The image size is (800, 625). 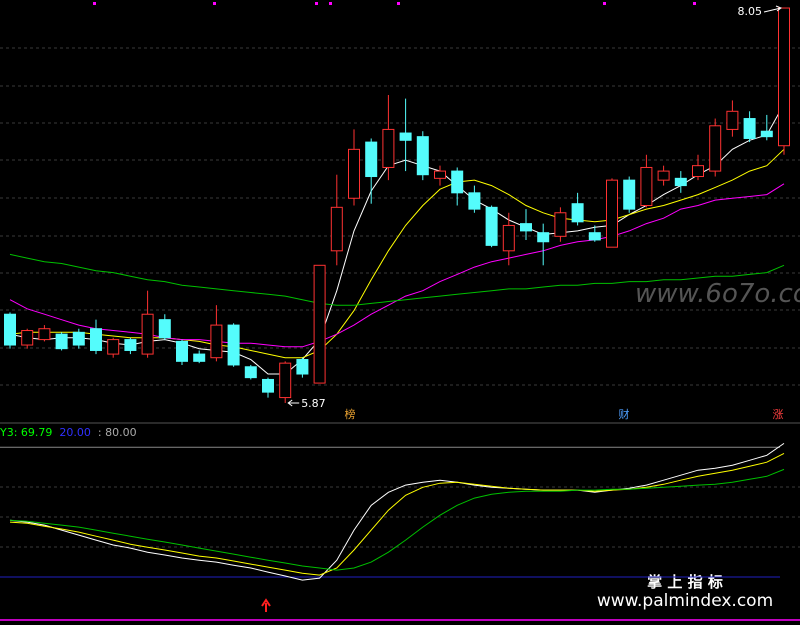 What do you see at coordinates (26, 432) in the screenshot?
I see `legend-entry: Y3: 69.79` at bounding box center [26, 432].